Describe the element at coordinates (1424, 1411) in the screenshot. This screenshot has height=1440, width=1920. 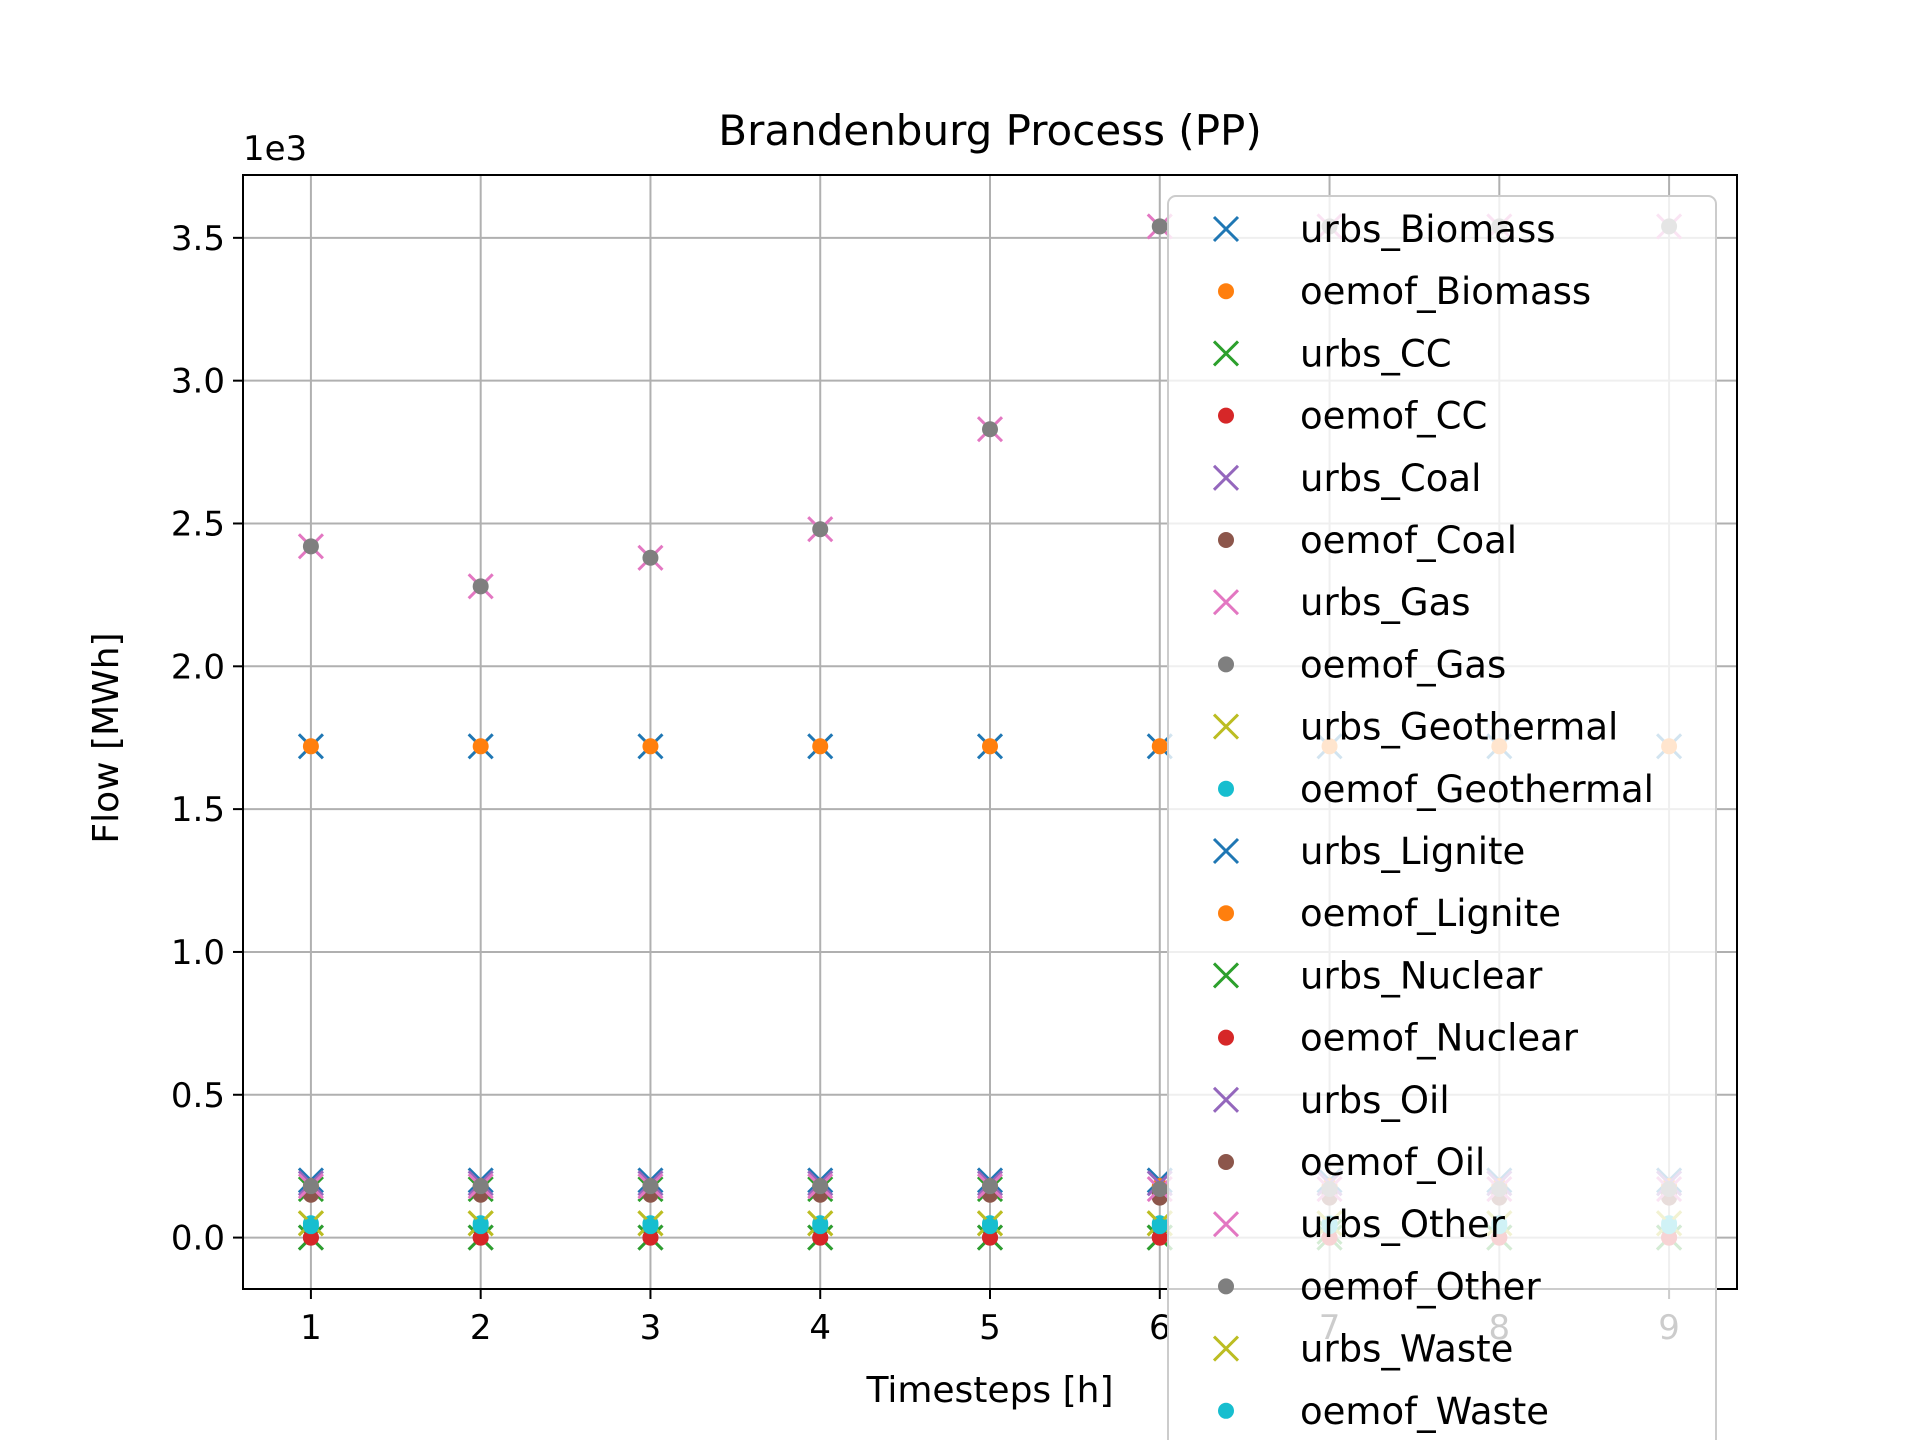
I see `legend-label: oemof_Waste` at that location.